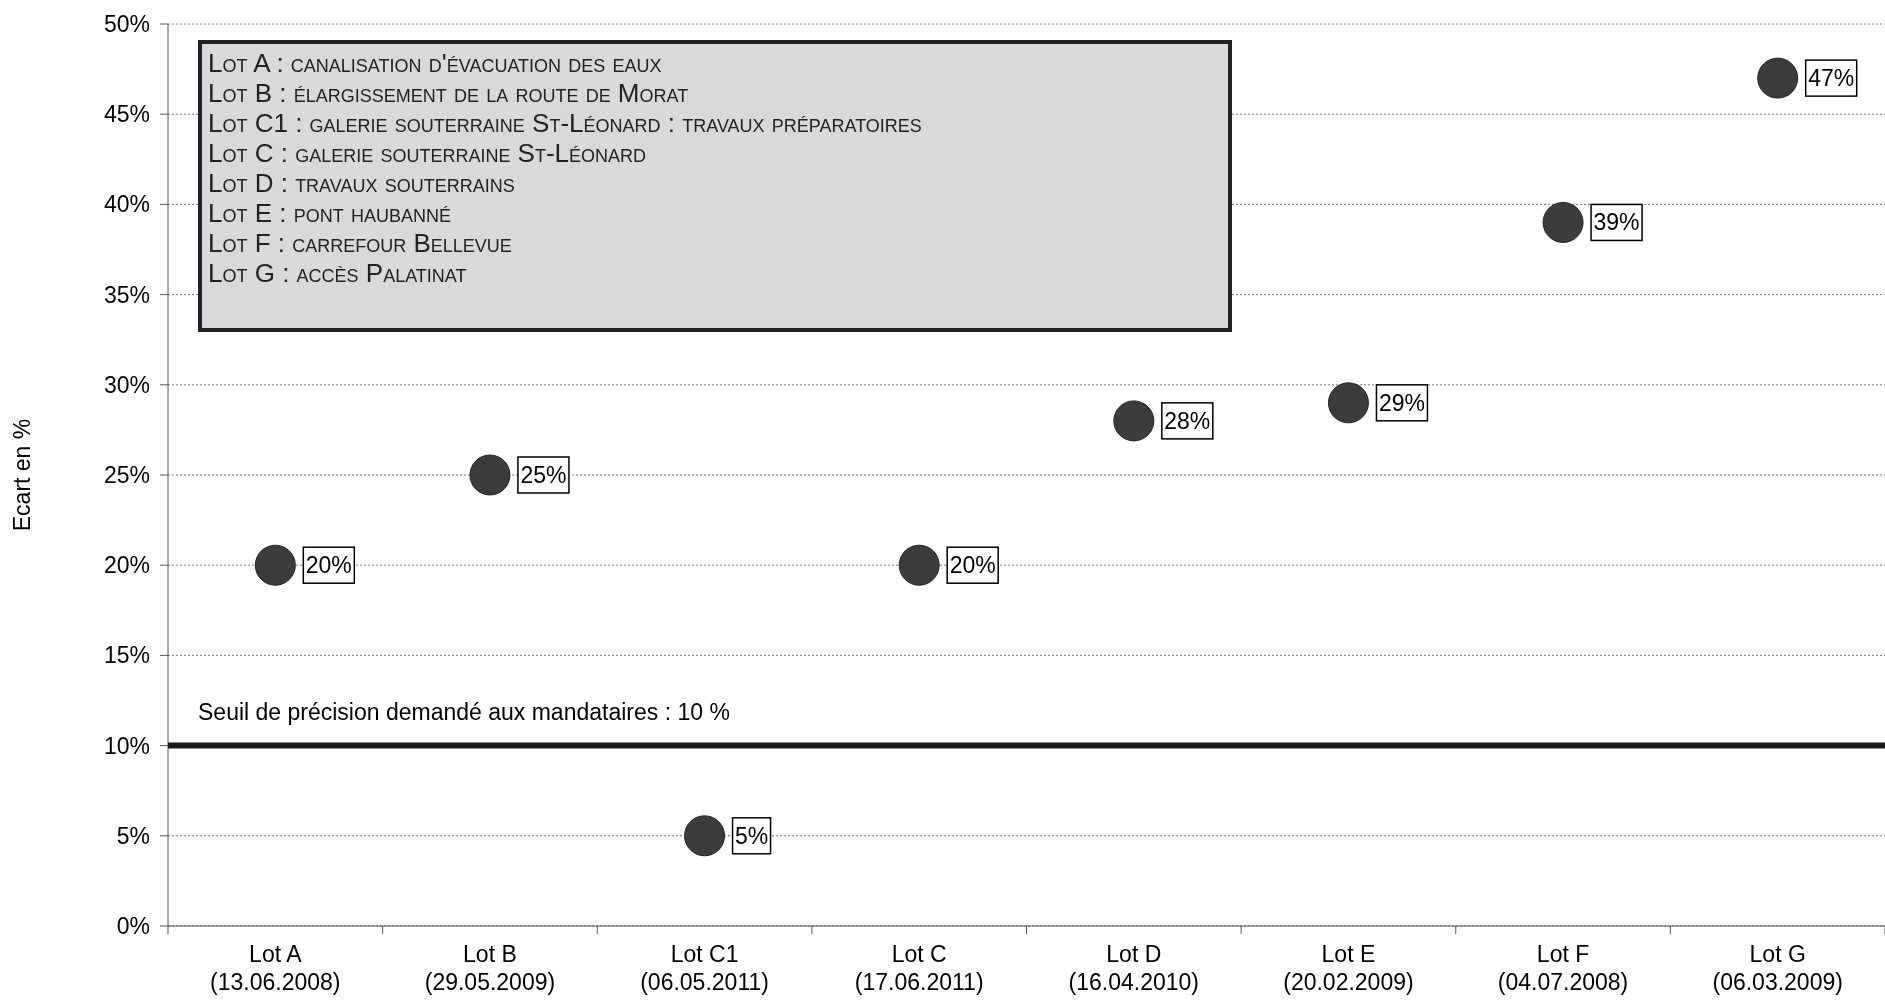 The width and height of the screenshot is (1885, 1001). Describe the element at coordinates (1777, 968) in the screenshot. I see `x-tick-label: Lot G (06.03.2009)` at that location.